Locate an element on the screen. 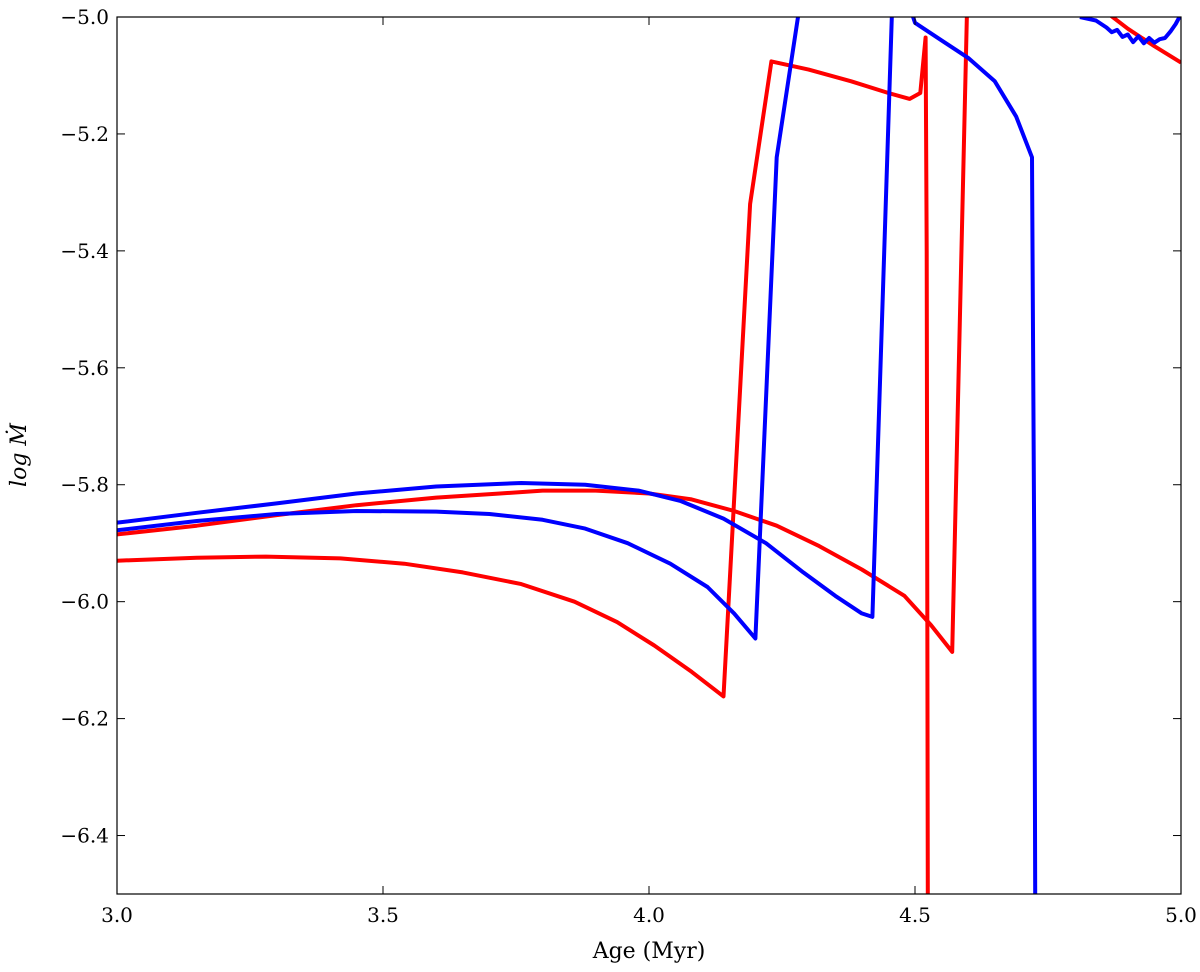  x-tick-label: 3.0 is located at coordinates (117, 915).